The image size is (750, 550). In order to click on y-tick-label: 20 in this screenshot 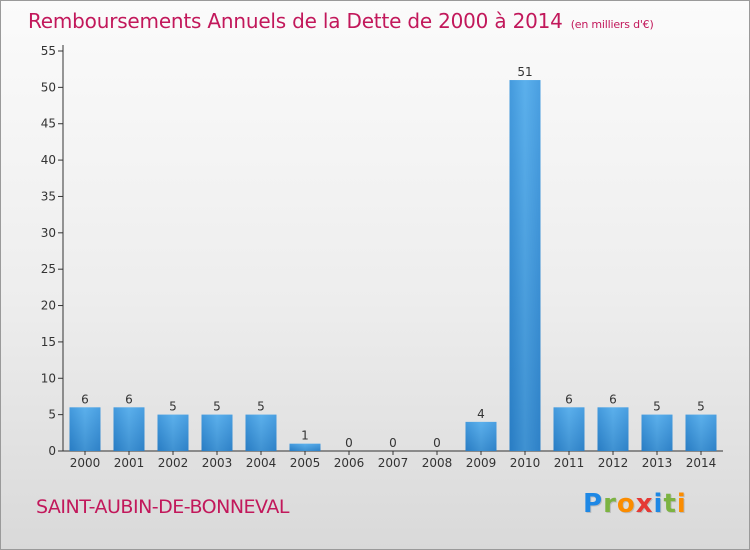, I will do `click(48, 306)`.